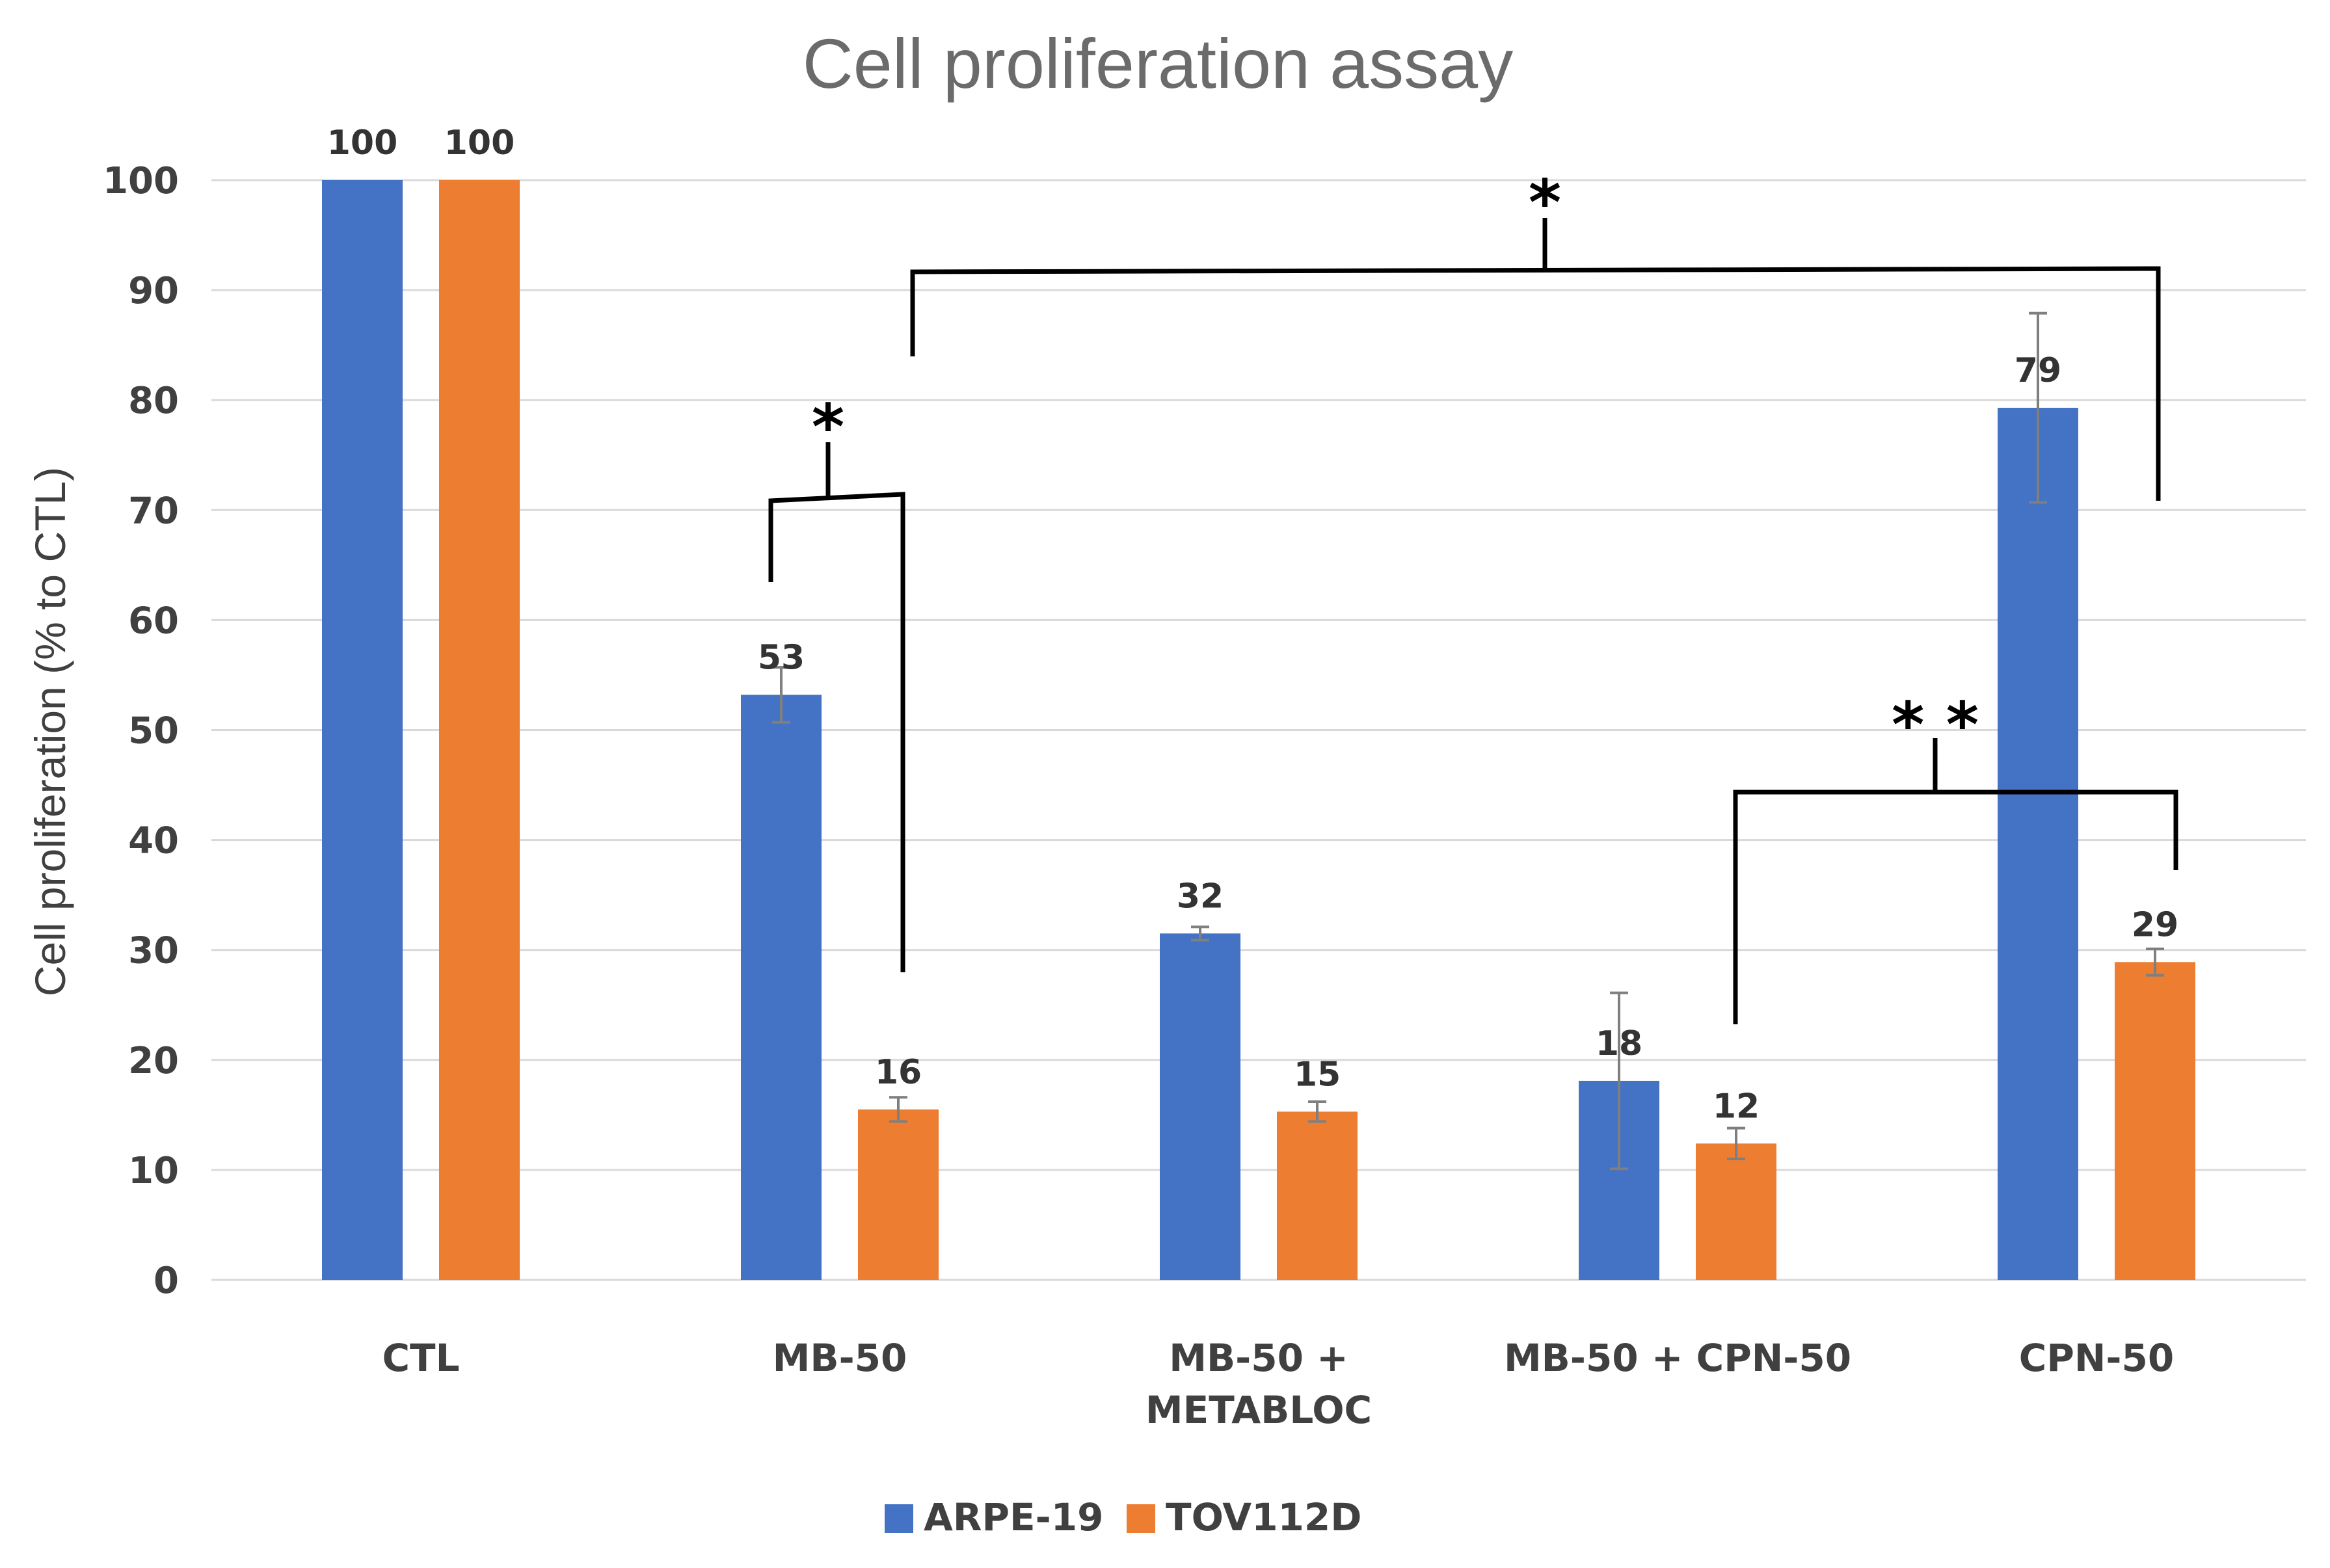 The image size is (2330, 1568). What do you see at coordinates (836, 732) in the screenshot?
I see `bracket-mb50-pair` at bounding box center [836, 732].